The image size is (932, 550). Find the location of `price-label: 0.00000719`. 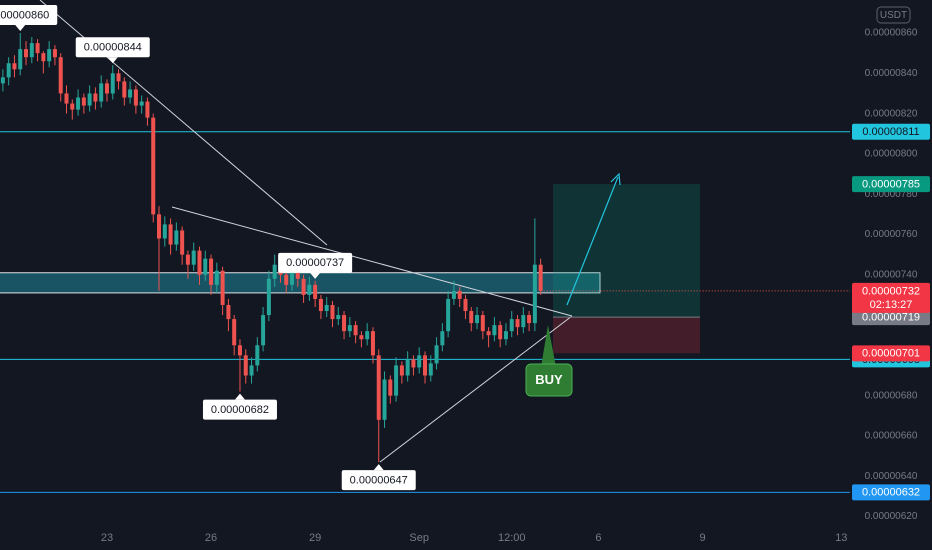

price-label: 0.00000719 is located at coordinates (891, 317).